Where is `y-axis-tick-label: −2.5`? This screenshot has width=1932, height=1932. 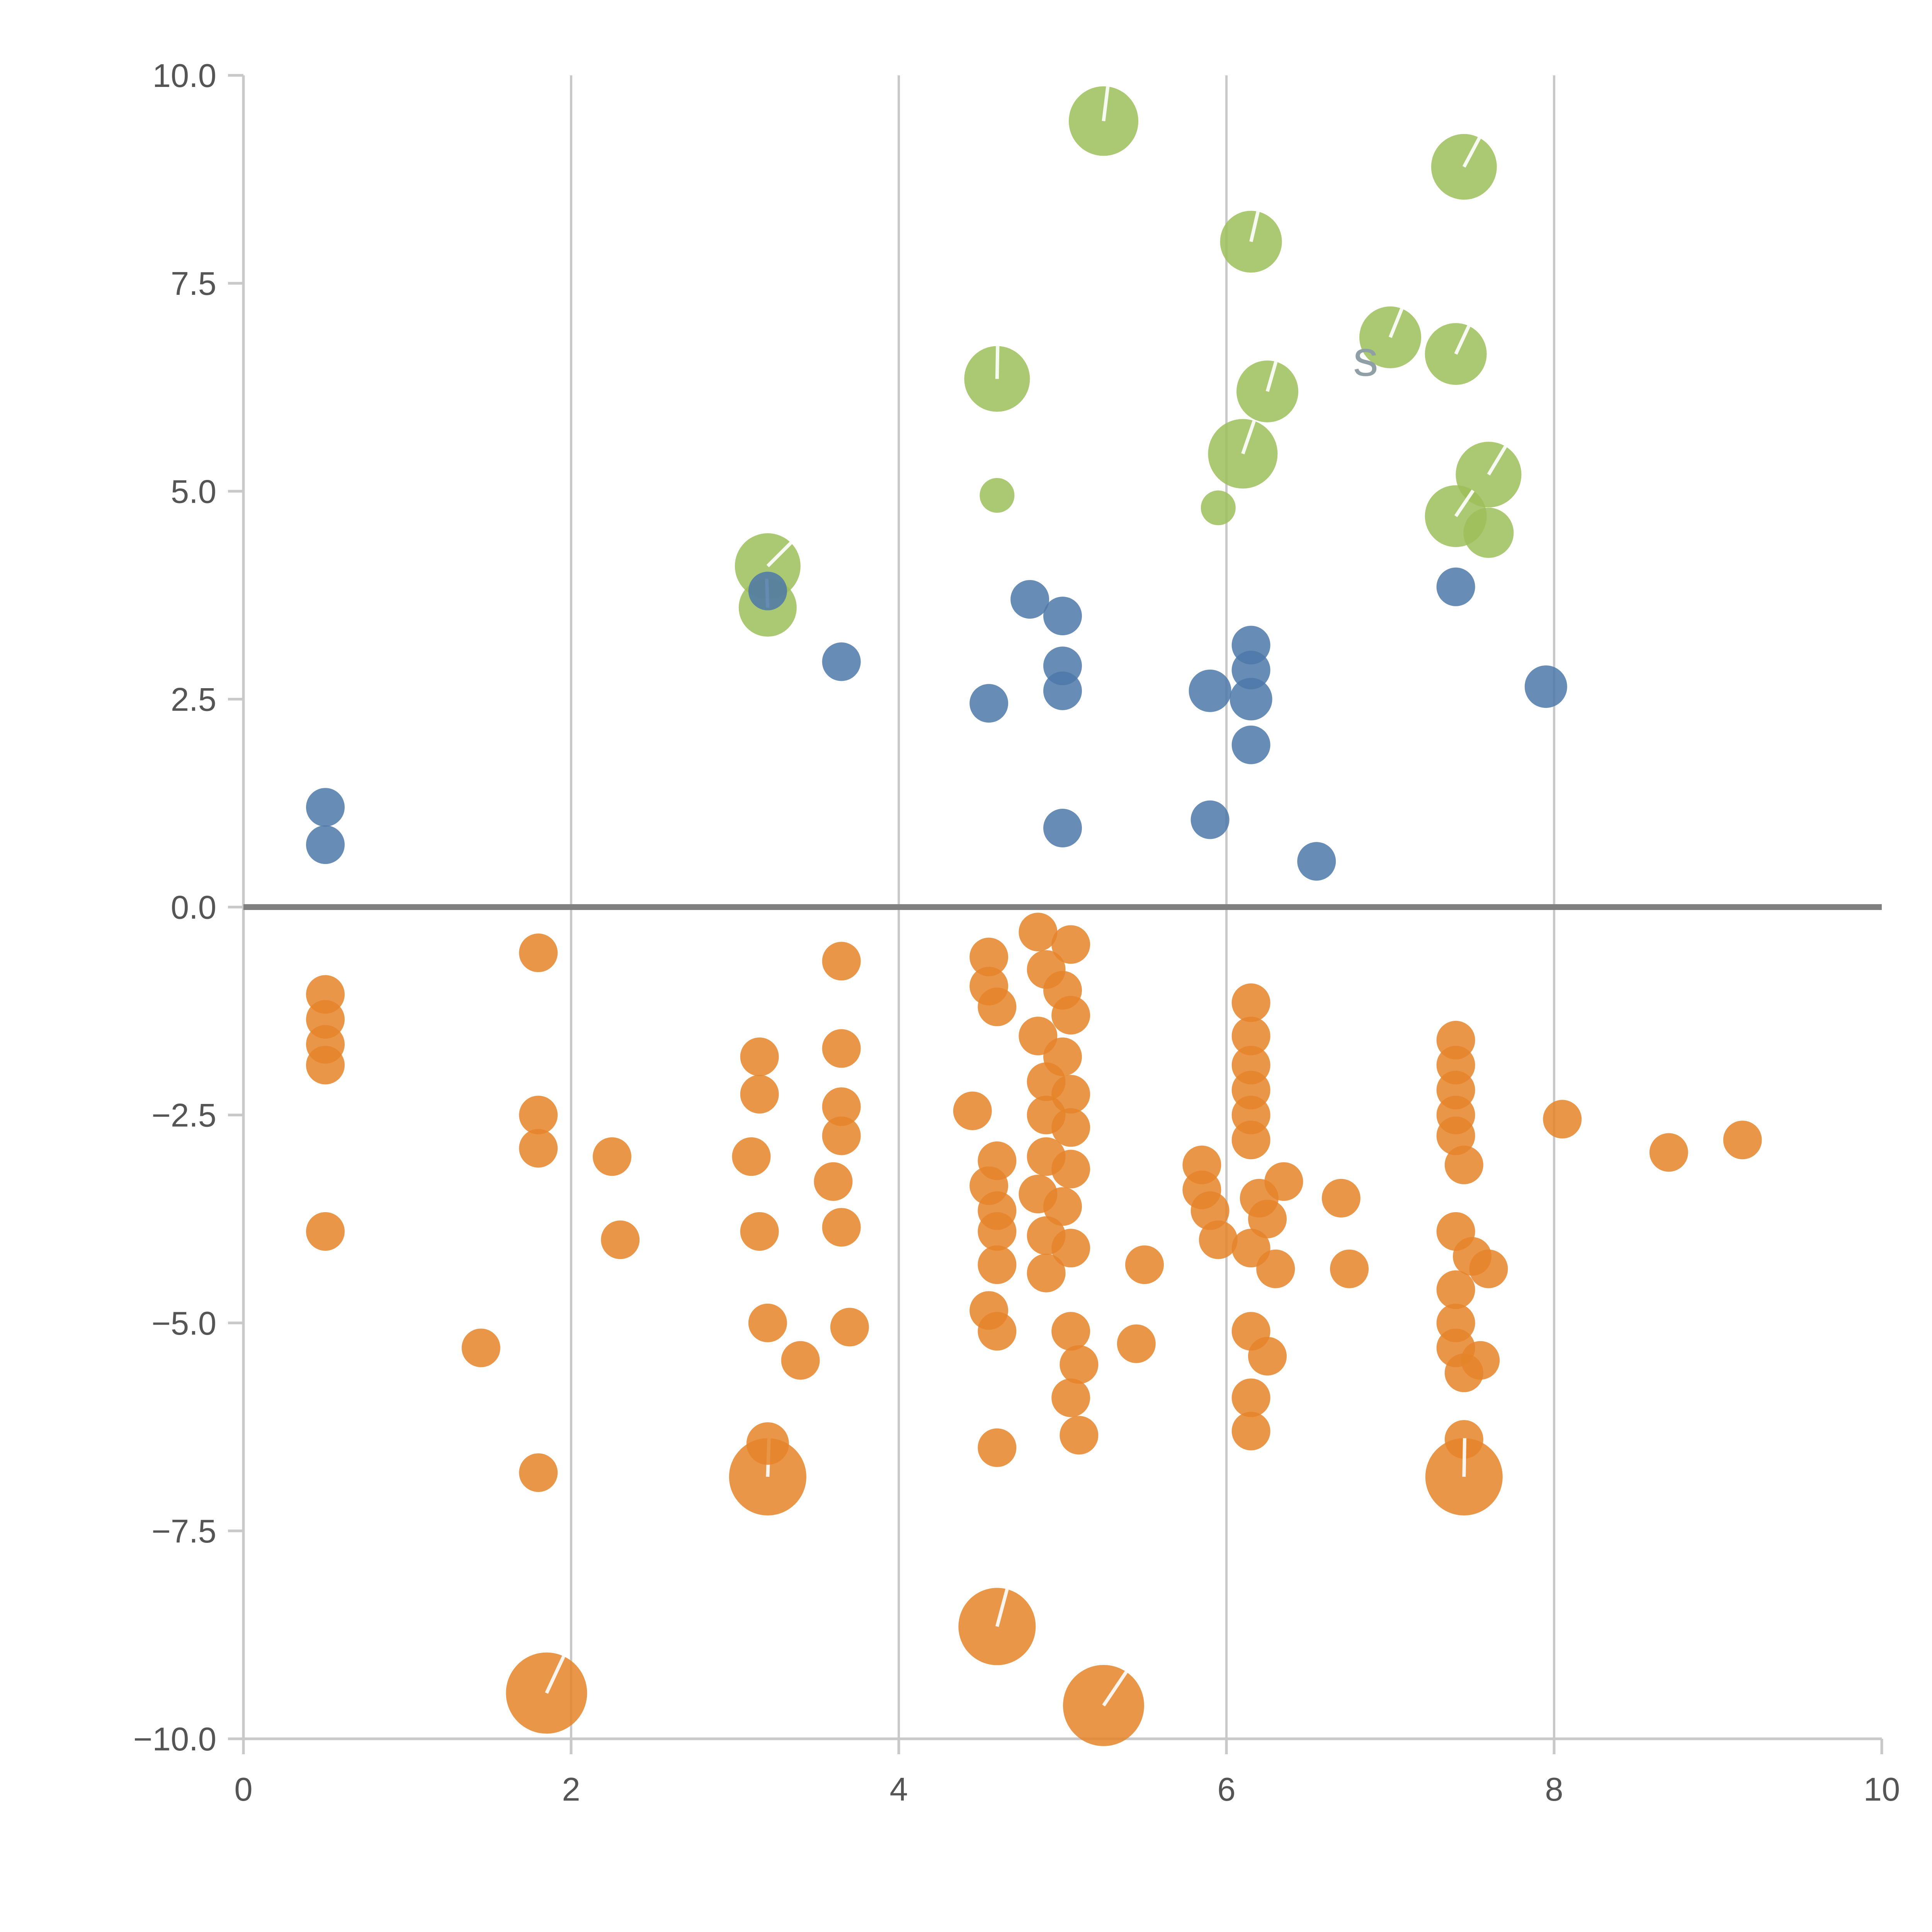 y-axis-tick-label: −2.5 is located at coordinates (184, 1115).